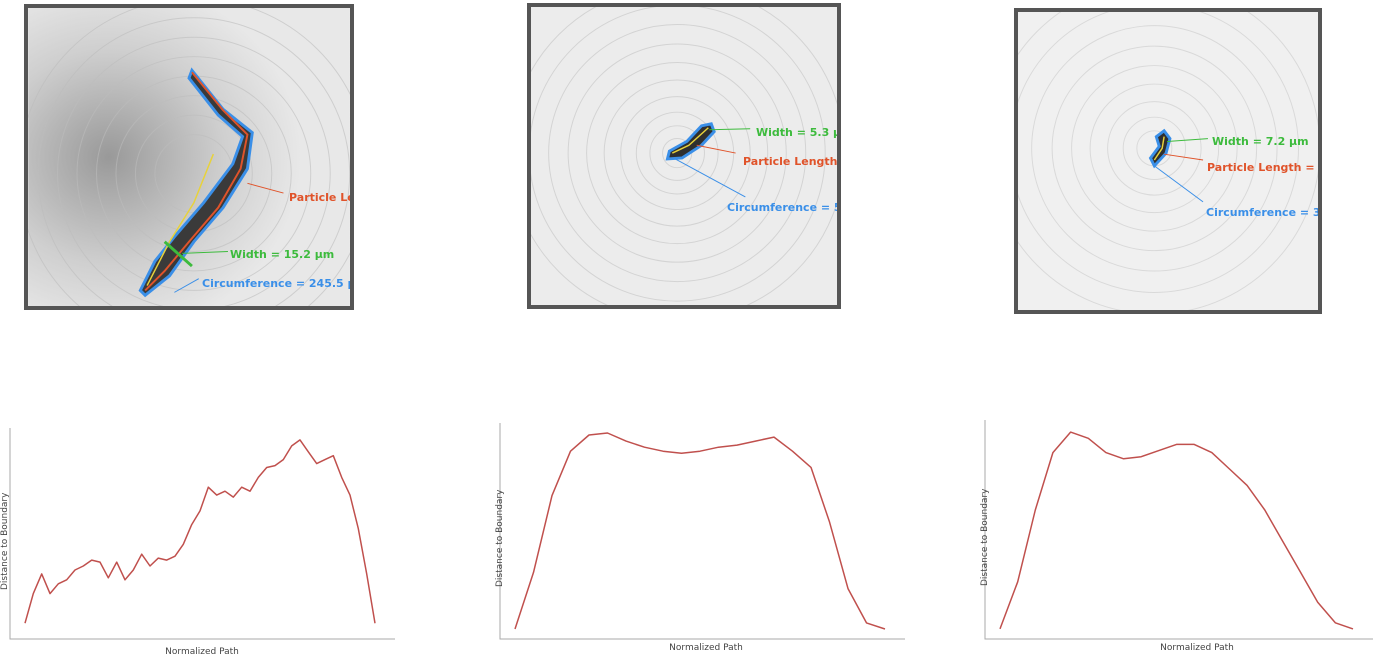 Image resolution: width=1378 pixels, height=659 pixels. I want to click on profile-chart-2: Distance to Boundary Normalized Path, so click(700, 537).